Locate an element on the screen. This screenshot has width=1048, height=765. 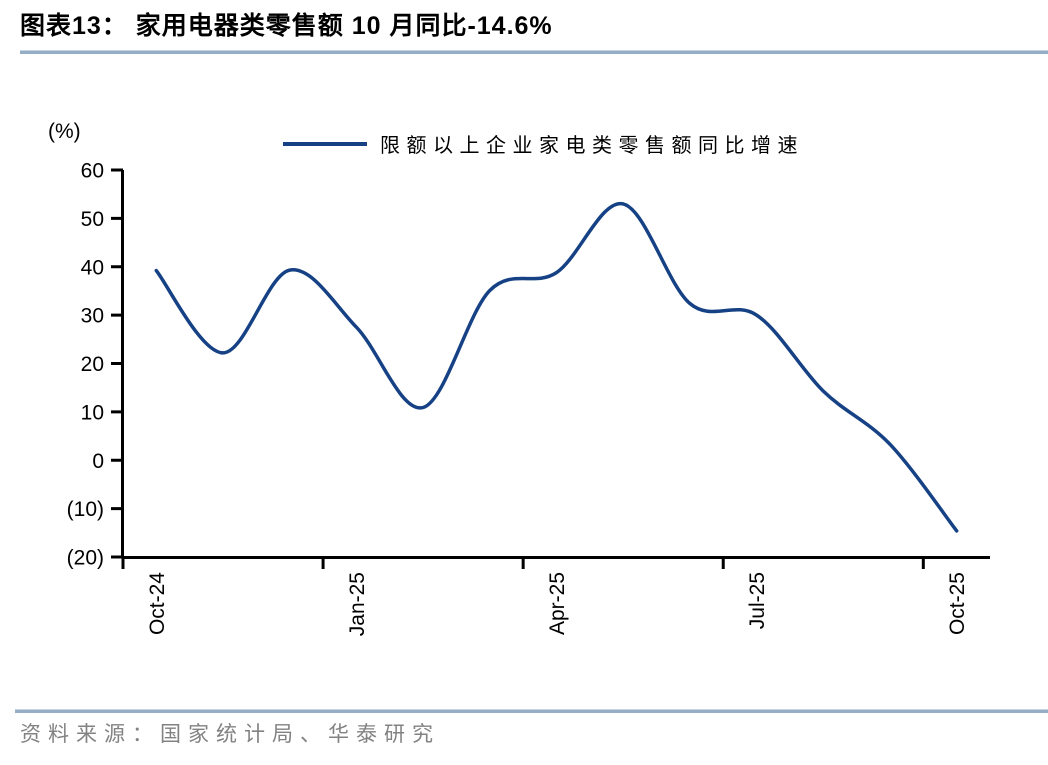
y-tick-label: 30 is located at coordinates (92, 316).